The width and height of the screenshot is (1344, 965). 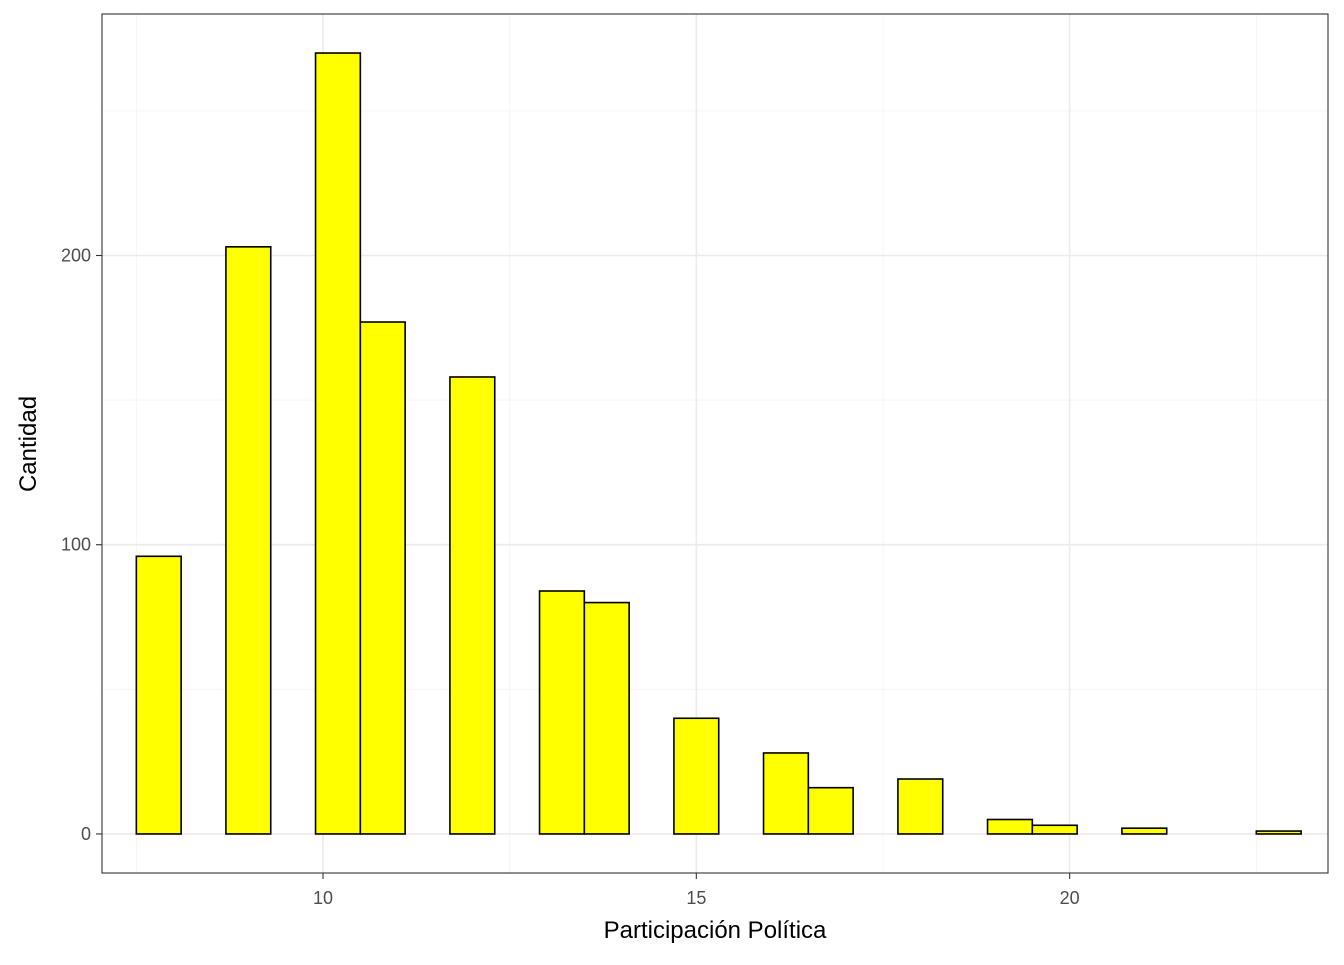 I want to click on y-axis-ticks: 0 100 200, so click(x=81, y=545).